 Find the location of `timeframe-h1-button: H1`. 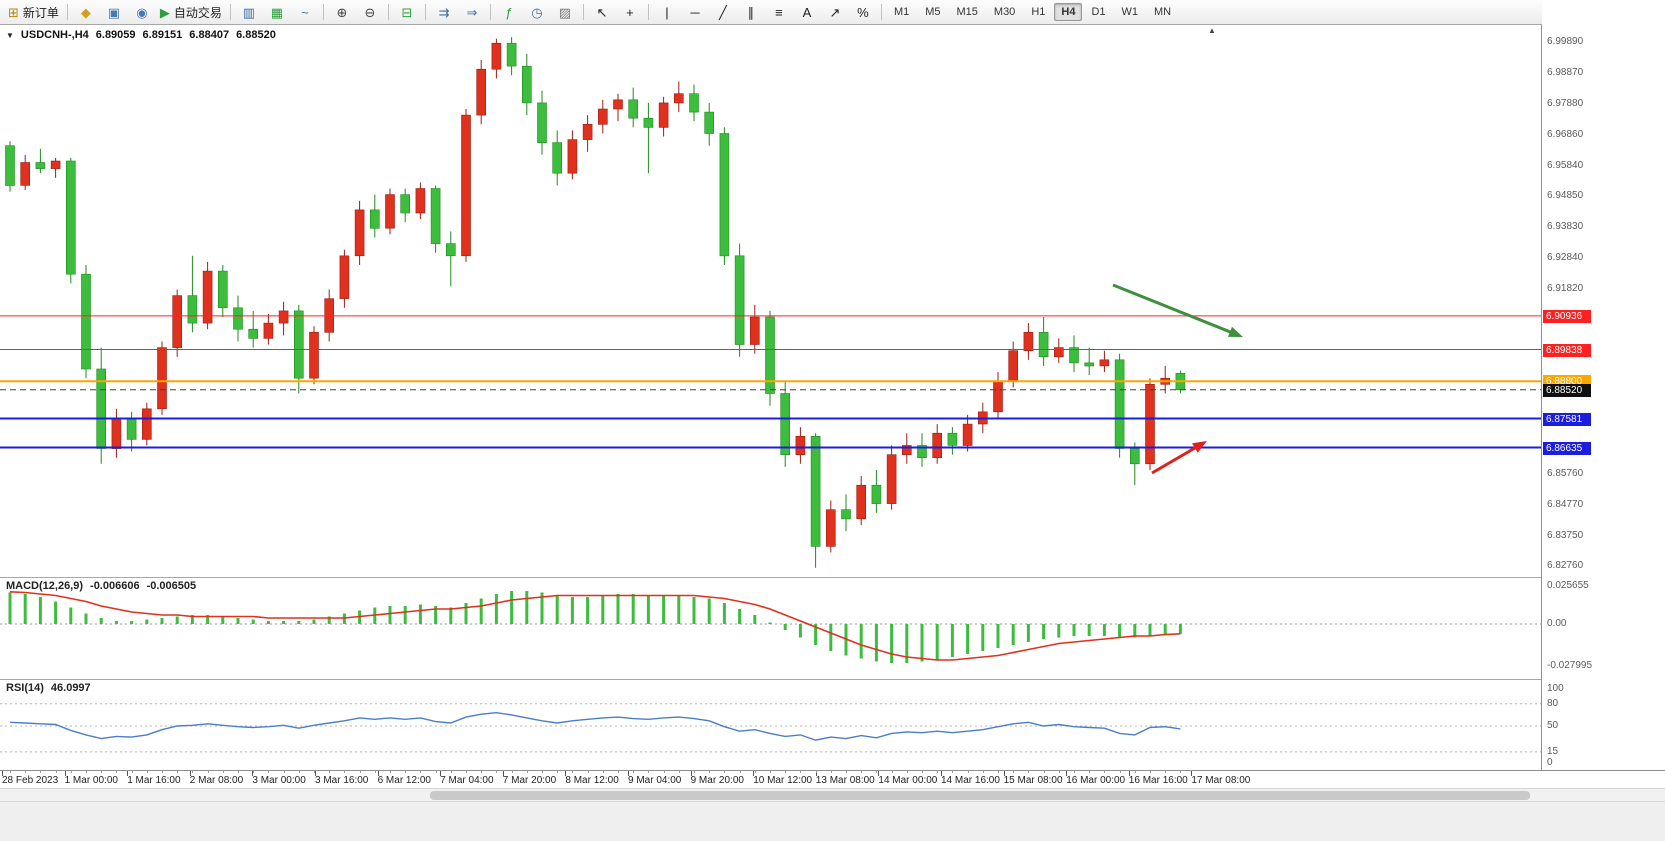

timeframe-h1-button: H1 is located at coordinates (1038, 12).